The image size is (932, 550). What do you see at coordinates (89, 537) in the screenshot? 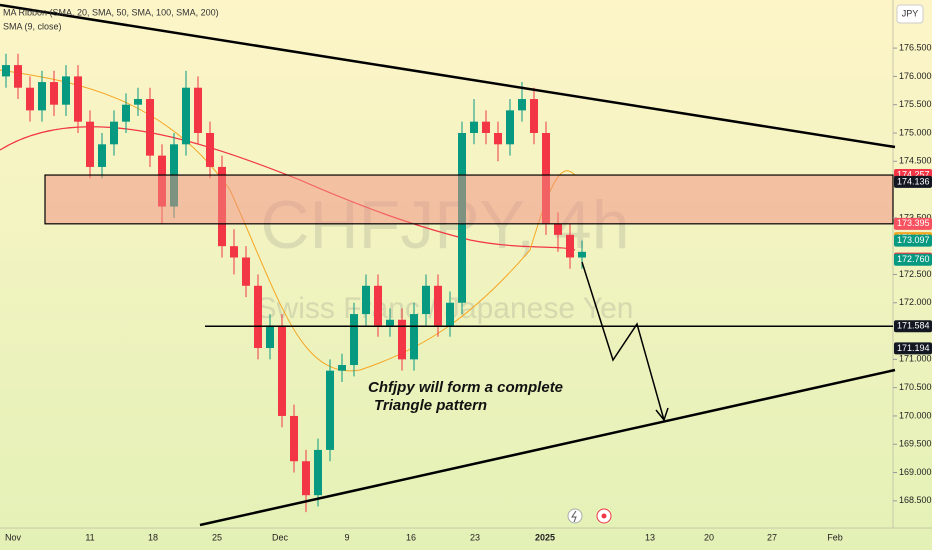
I see `x-tick-label: 11` at bounding box center [89, 537].